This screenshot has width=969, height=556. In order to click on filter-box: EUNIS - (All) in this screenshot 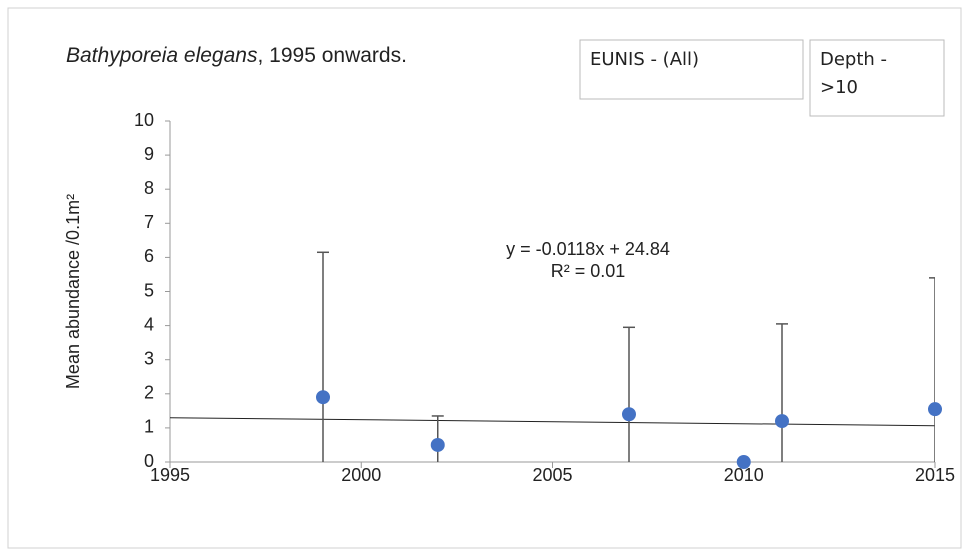, I will do `click(691, 69)`.